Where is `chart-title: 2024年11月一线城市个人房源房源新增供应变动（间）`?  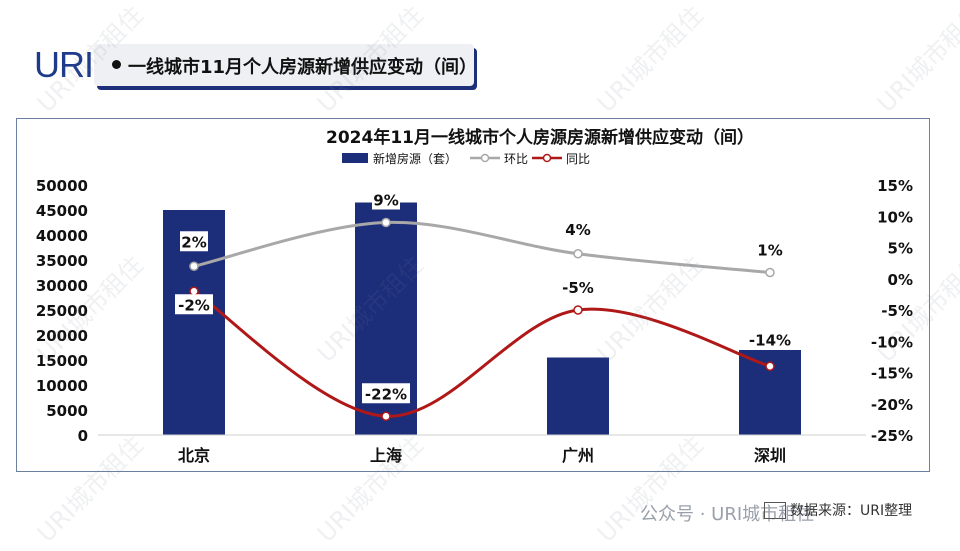
chart-title: 2024年11月一线城市个人房源房源新增供应变动（间） is located at coordinates (540, 137).